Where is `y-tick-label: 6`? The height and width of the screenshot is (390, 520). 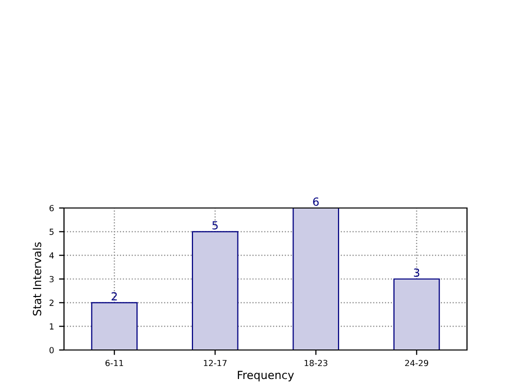
y-tick-label: 6 is located at coordinates (52, 208).